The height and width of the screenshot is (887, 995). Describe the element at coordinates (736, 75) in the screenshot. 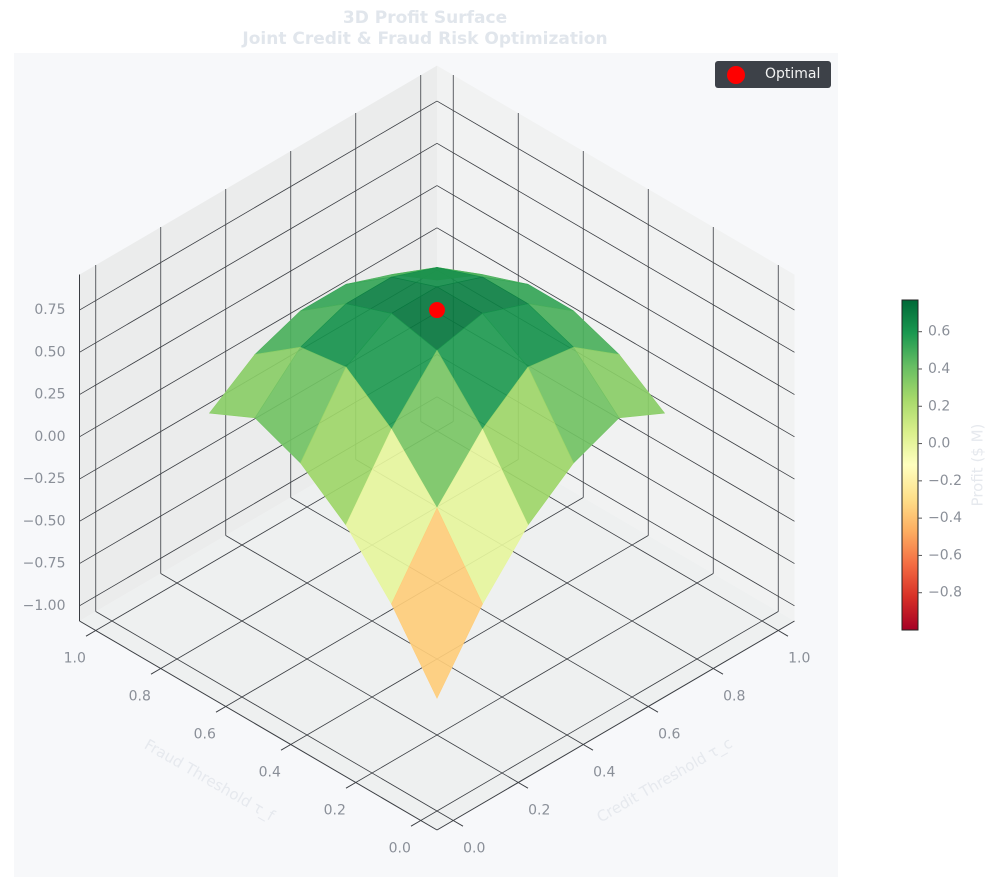

I see `legend-marker` at that location.